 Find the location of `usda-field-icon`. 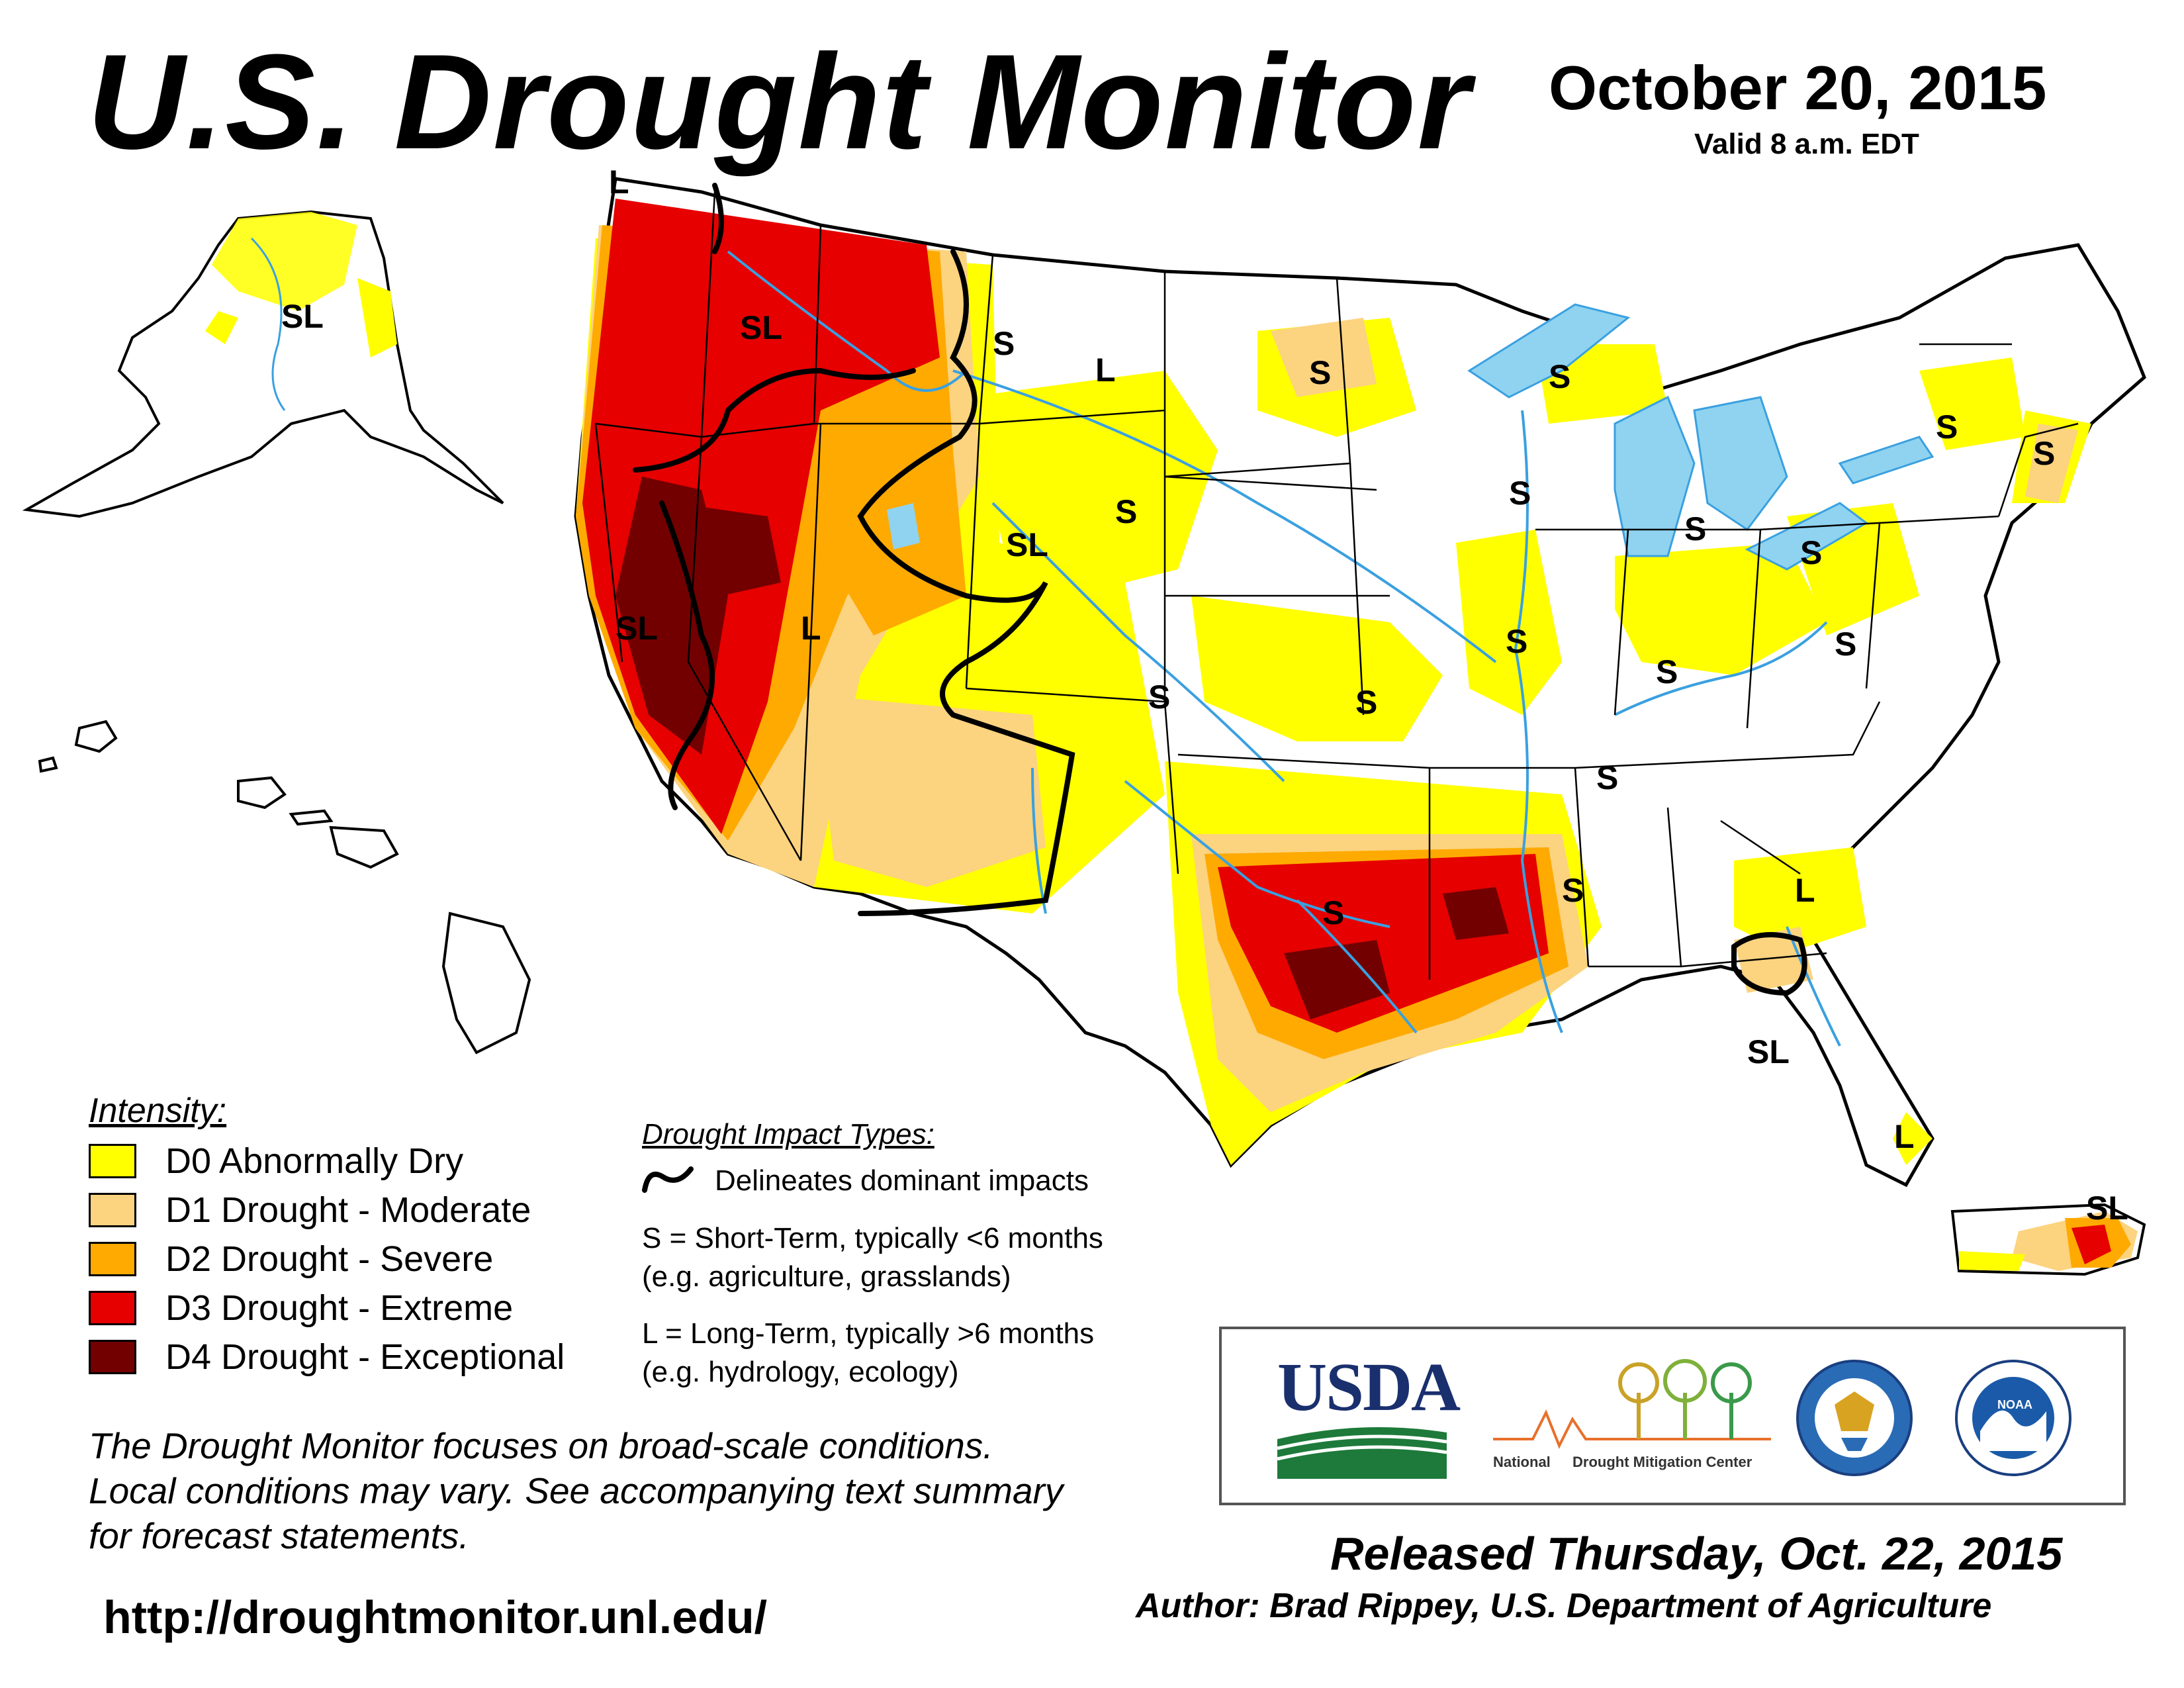

usda-field-icon is located at coordinates (1362, 1453).